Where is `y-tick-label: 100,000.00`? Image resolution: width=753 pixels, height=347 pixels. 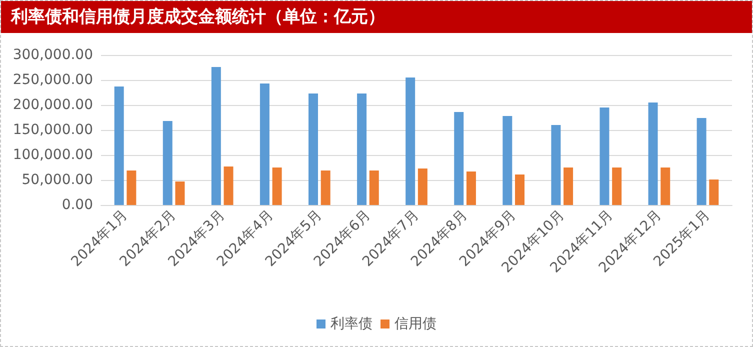
y-tick-label: 100,000.00 is located at coordinates (52, 155).